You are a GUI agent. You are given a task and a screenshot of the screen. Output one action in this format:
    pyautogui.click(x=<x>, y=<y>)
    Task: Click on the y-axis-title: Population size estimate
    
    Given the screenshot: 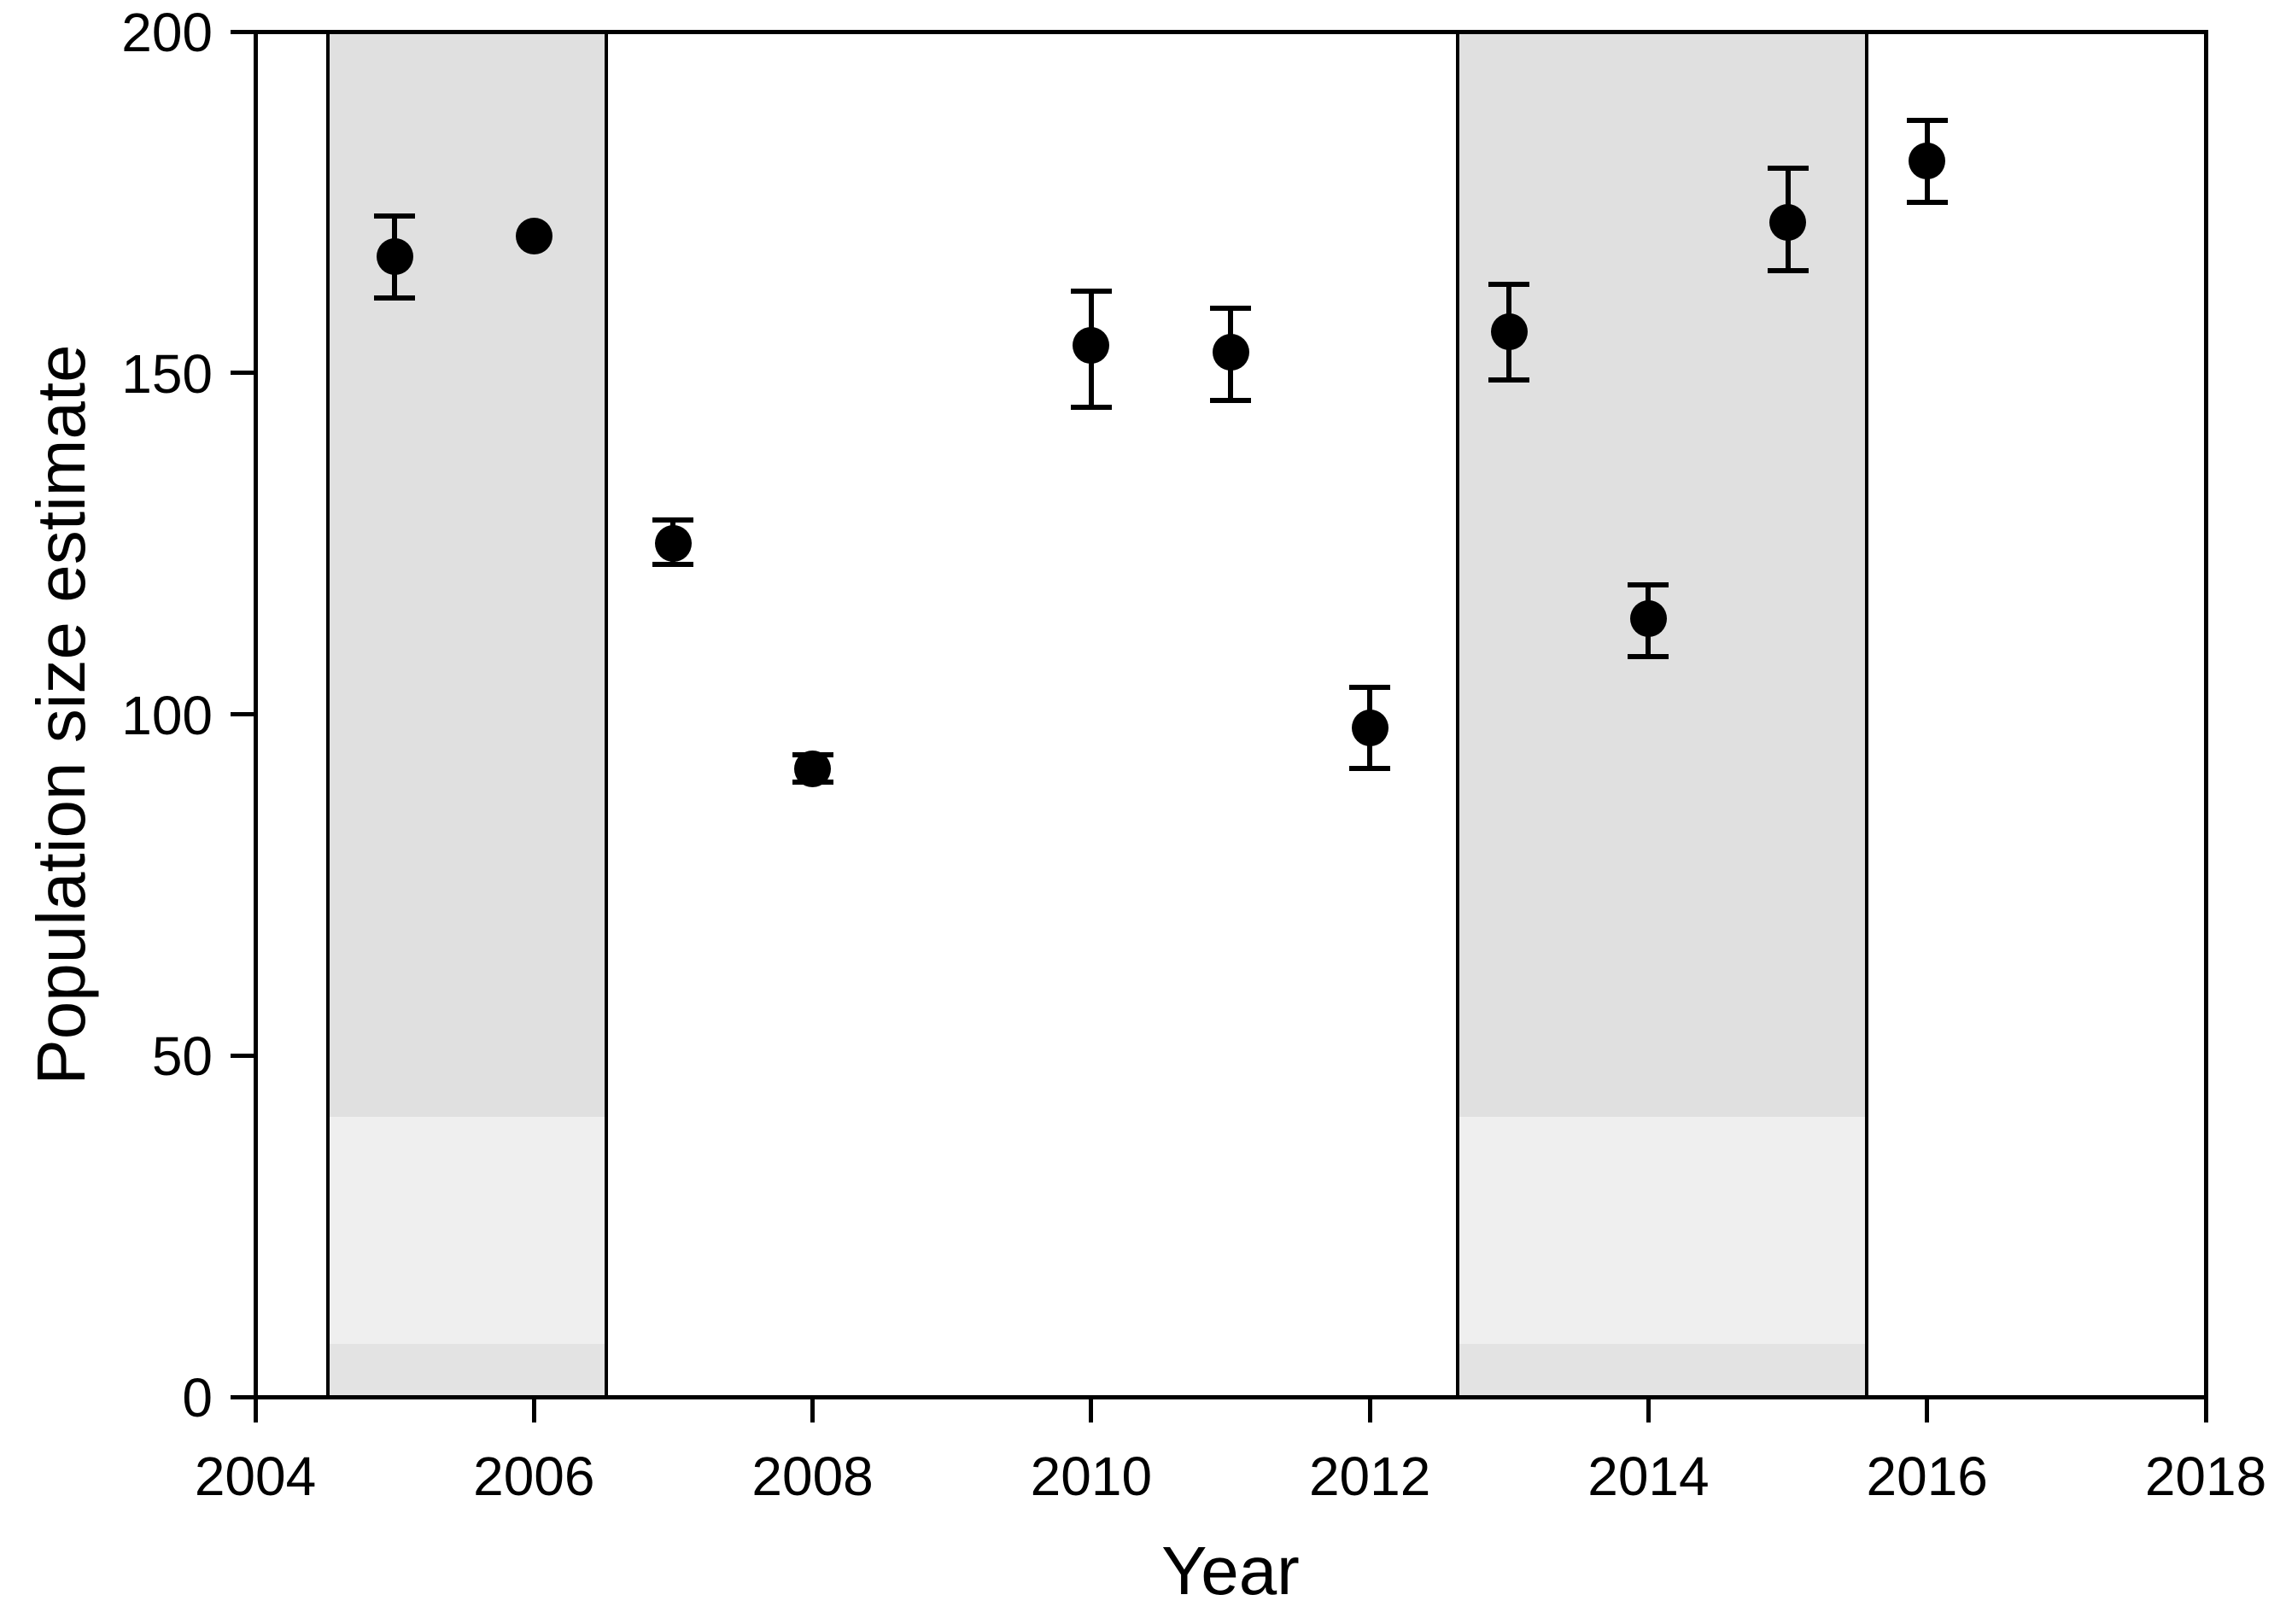 What is the action you would take?
    pyautogui.click(x=61, y=714)
    